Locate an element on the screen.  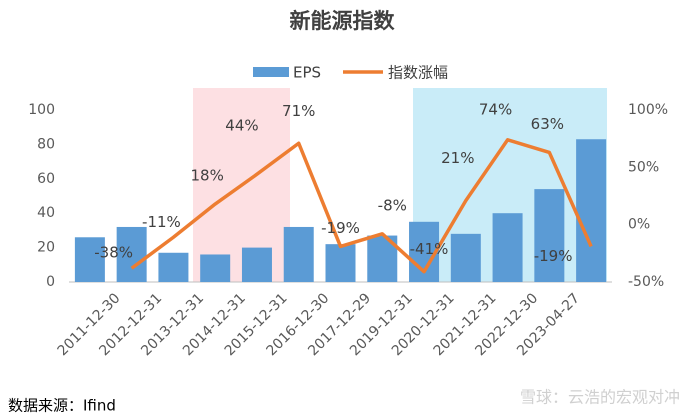
data-label: 74% is located at coordinates (495, 109).